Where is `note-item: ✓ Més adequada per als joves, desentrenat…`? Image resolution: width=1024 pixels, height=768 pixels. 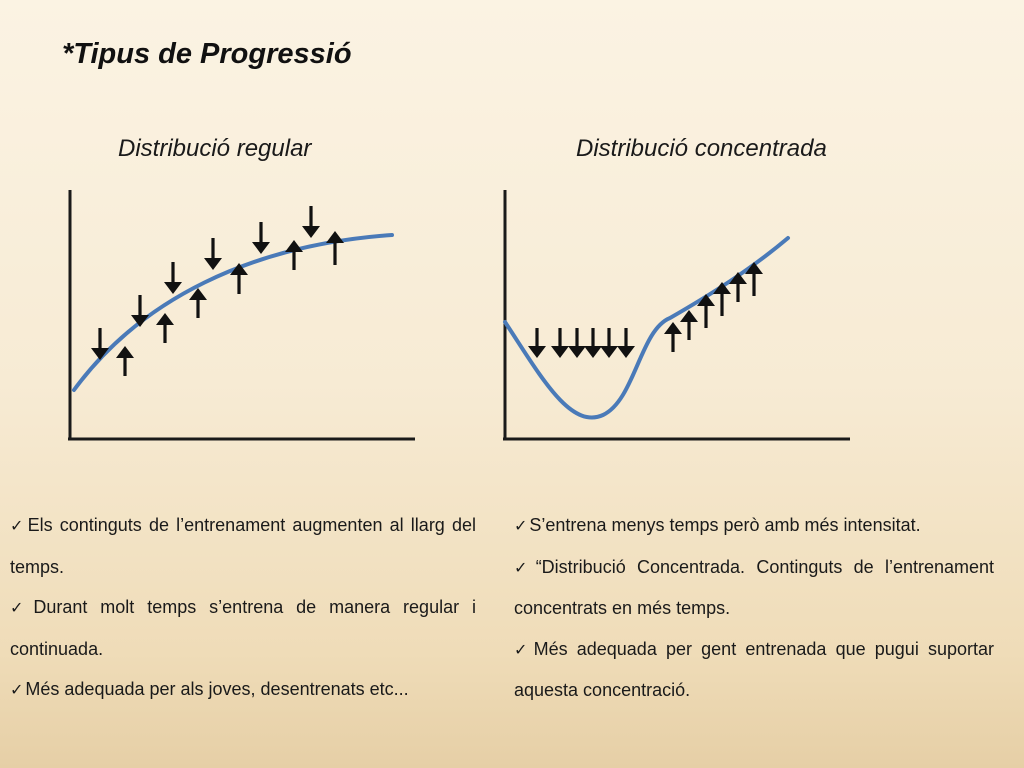 note-item: ✓ Més adequada per als joves, desentrenat… is located at coordinates (209, 689).